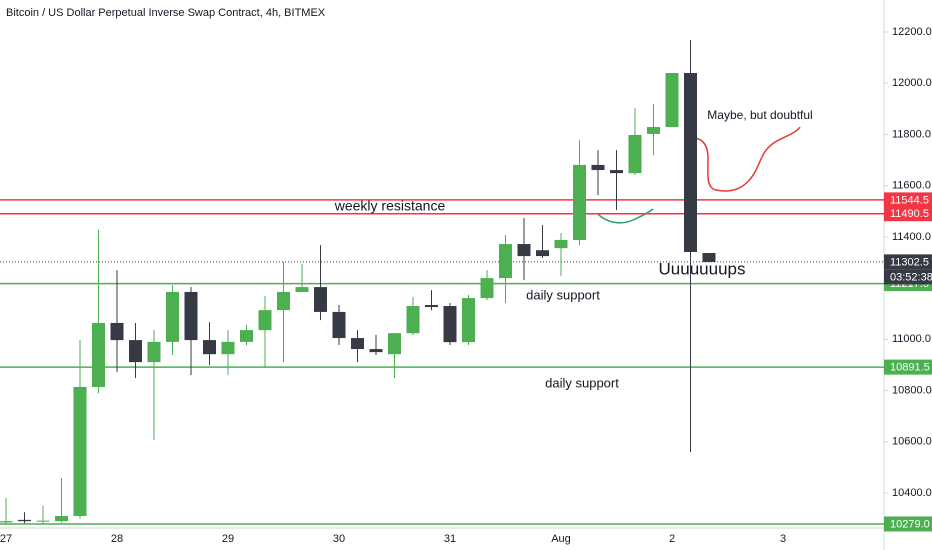 The height and width of the screenshot is (550, 932). I want to click on freehand-green, so click(625, 216).